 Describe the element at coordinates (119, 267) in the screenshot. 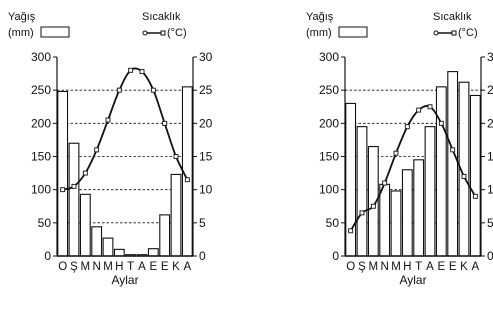

I see `month-label: H` at that location.